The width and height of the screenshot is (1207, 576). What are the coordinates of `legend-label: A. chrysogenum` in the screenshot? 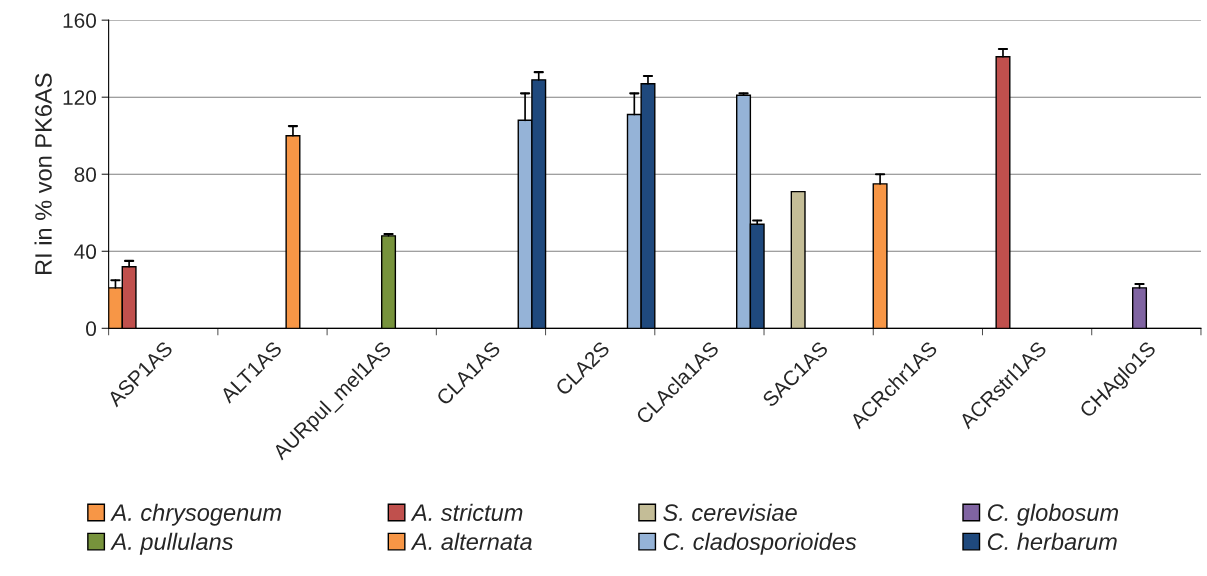 It's located at (195, 514).